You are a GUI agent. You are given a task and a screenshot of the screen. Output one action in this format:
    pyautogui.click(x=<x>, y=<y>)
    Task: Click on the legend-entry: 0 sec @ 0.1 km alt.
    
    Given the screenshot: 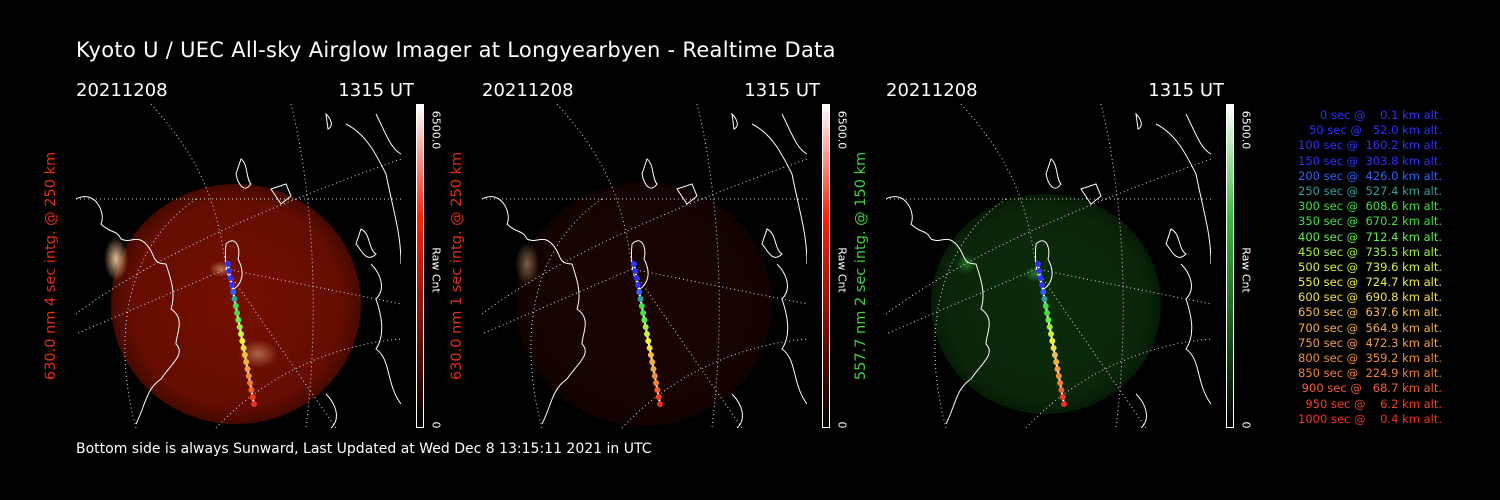 What is the action you would take?
    pyautogui.click(x=1375, y=115)
    